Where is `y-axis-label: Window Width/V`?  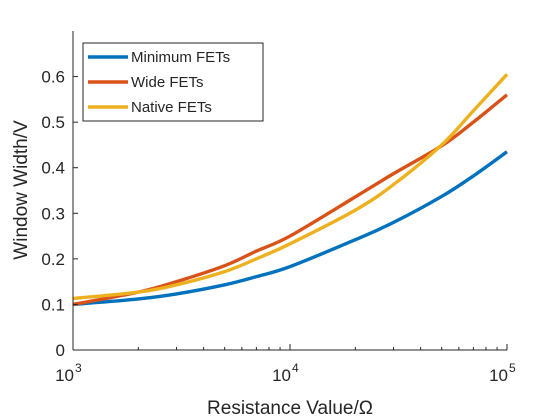
y-axis-label: Window Width/V is located at coordinates (21, 190).